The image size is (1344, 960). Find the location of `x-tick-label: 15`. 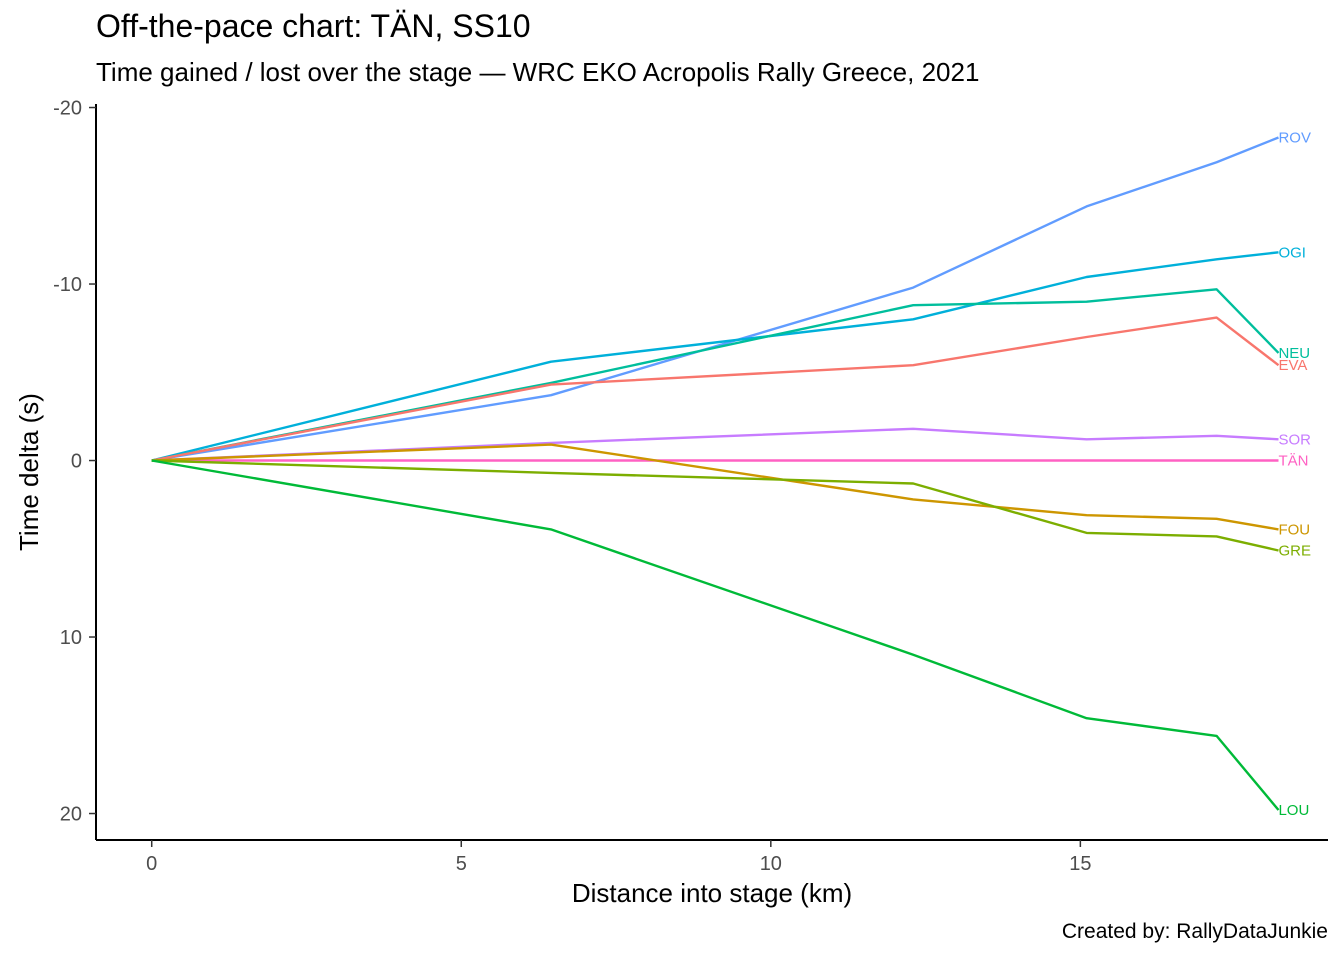

x-tick-label: 15 is located at coordinates (1080, 864).